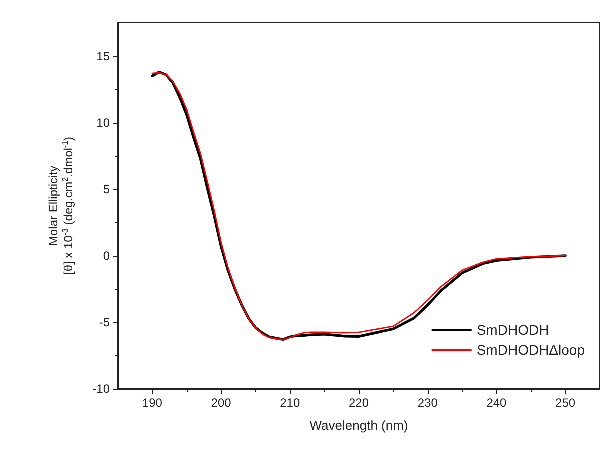 This screenshot has width=616, height=452. Describe the element at coordinates (359, 403) in the screenshot. I see `x-tick-label: 220` at that location.